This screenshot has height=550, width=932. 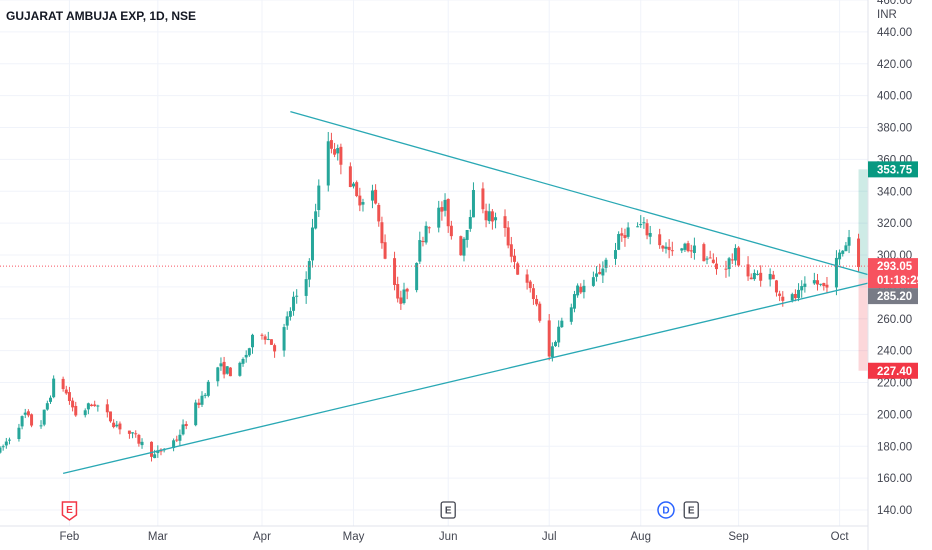 I want to click on y-tick-label: 220.00, so click(x=894, y=384).